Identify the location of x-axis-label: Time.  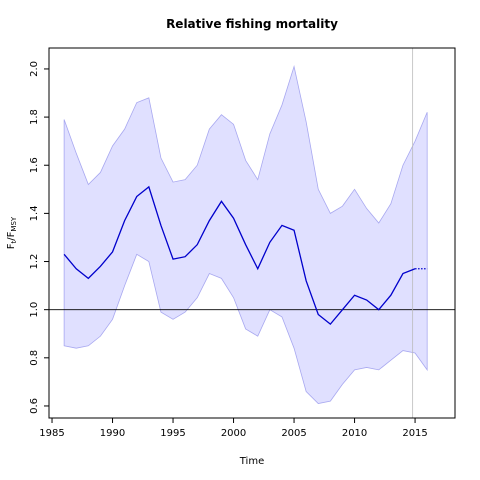
(251, 461).